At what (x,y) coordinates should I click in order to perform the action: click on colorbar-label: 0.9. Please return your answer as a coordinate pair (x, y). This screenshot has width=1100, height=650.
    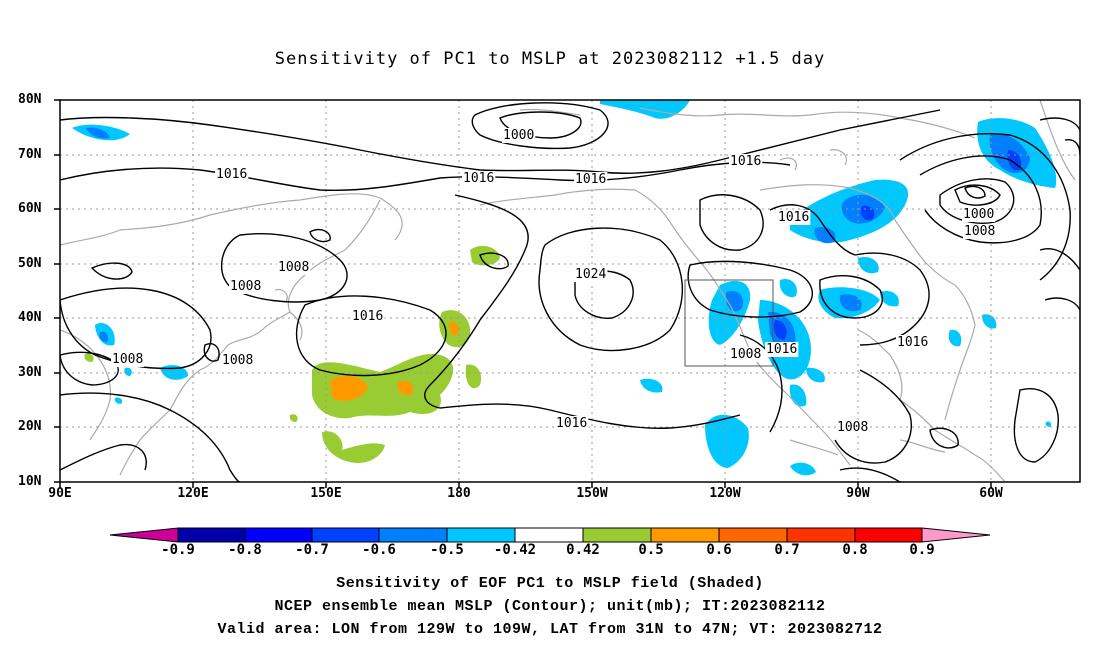
    Looking at the image, I should click on (922, 550).